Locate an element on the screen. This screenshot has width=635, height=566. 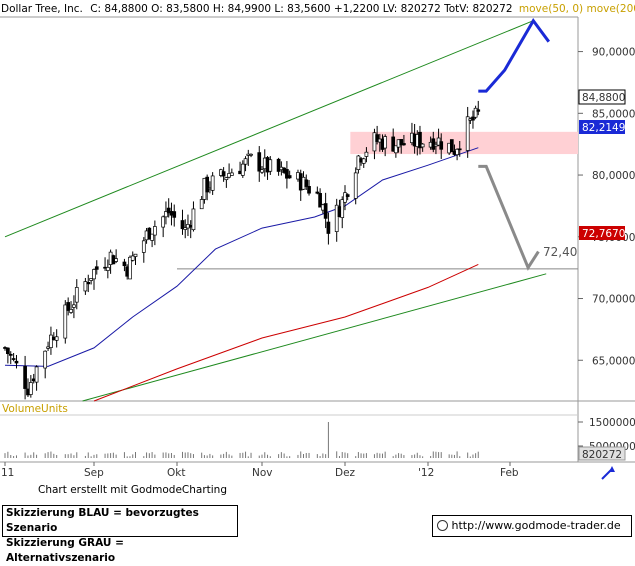
symbol-name: Dollar Tree, Inc. is located at coordinates (42, 9).